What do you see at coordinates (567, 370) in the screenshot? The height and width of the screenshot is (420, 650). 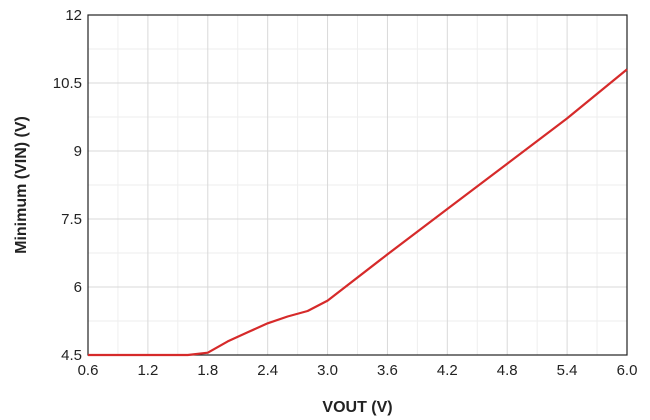 I see `x-tick-label: 5.4` at bounding box center [567, 370].